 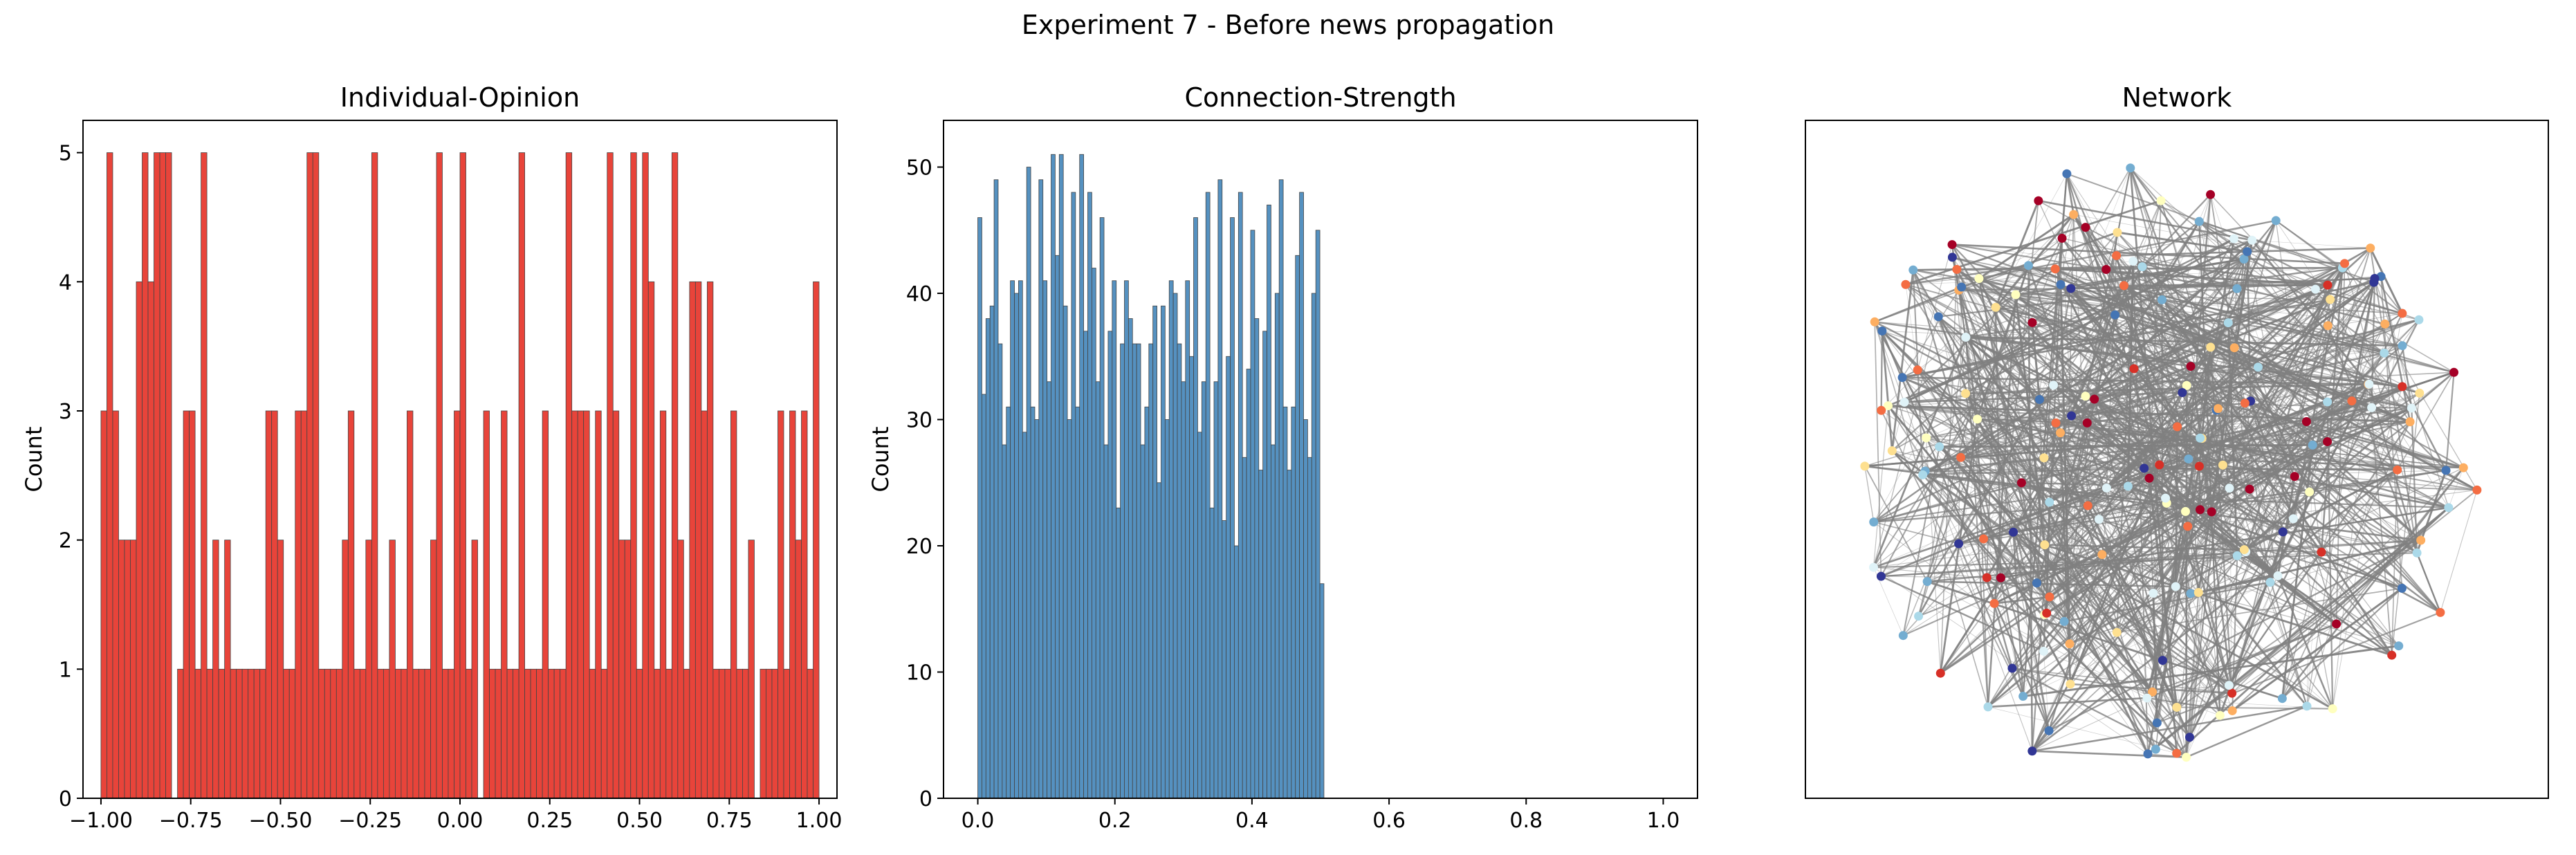 What do you see at coordinates (65, 541) in the screenshot?
I see `y-tick-label: 2` at bounding box center [65, 541].